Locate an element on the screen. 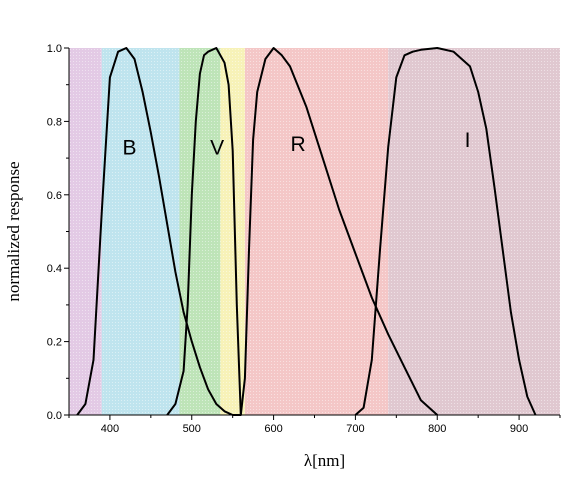 This screenshot has width=571, height=478. x-tick-label-900: 900 is located at coordinates (519, 429).